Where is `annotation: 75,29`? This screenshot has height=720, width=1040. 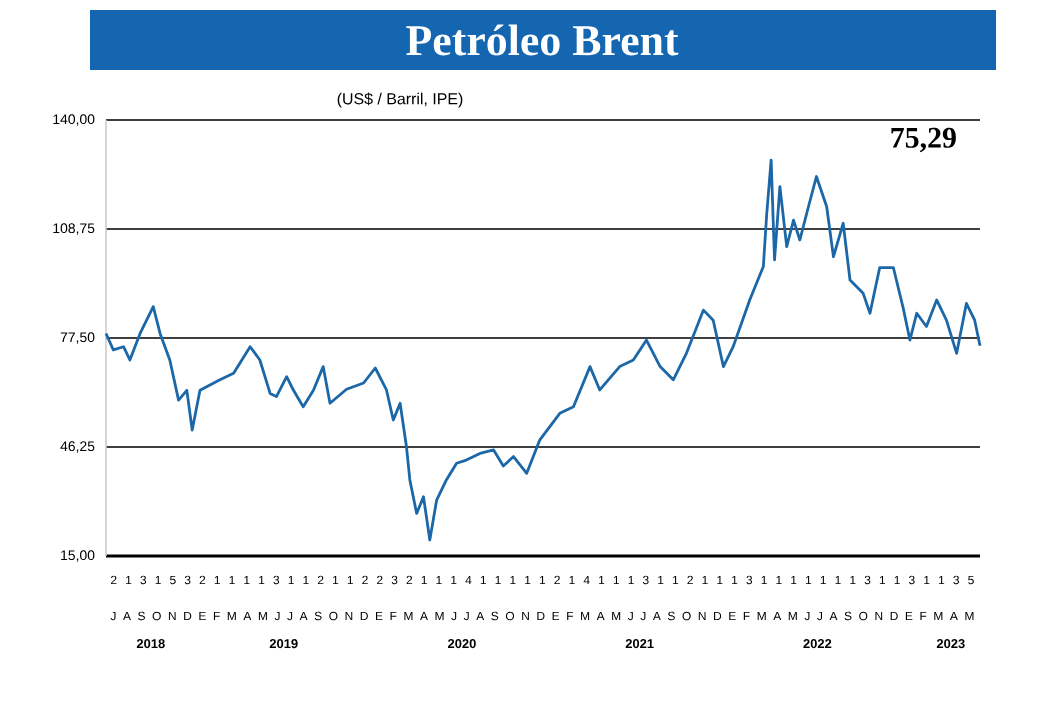 annotation: 75,29 is located at coordinates (923, 140).